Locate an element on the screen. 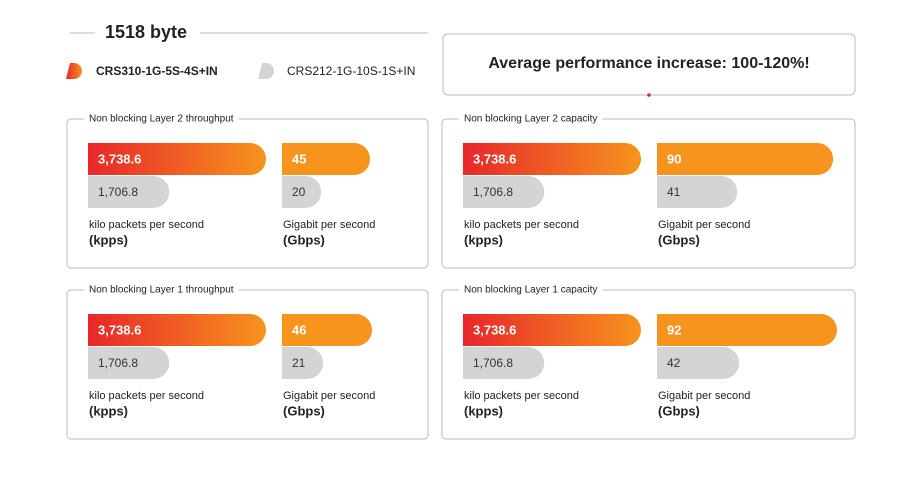 The image size is (900, 504). bar-label: 45 is located at coordinates (299, 158).